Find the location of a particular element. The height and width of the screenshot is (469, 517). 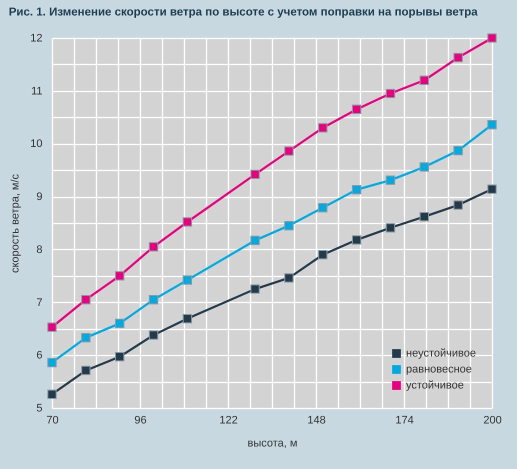

x-tick-label: 70 is located at coordinates (52, 420).